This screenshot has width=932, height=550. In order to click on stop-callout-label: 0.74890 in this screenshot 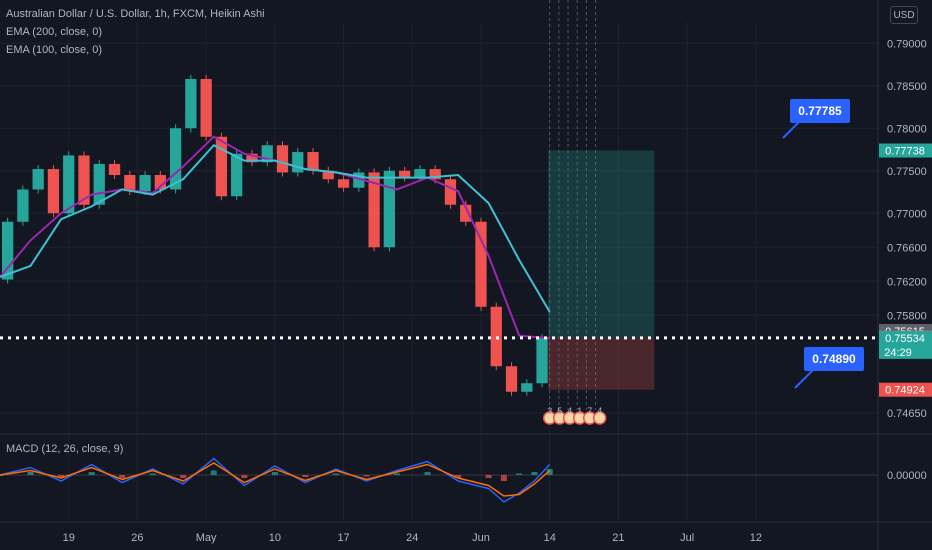, I will do `click(834, 359)`.